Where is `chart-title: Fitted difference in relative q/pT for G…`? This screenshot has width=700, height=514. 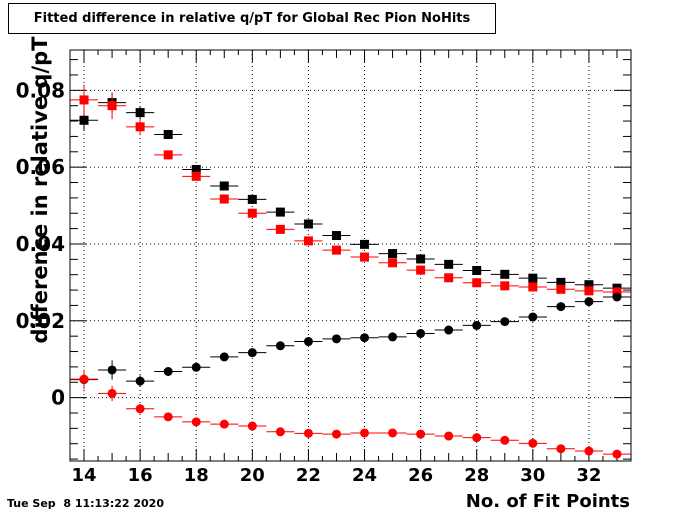
chart-title: Fitted difference in relative q/pT for G… is located at coordinates (252, 18).